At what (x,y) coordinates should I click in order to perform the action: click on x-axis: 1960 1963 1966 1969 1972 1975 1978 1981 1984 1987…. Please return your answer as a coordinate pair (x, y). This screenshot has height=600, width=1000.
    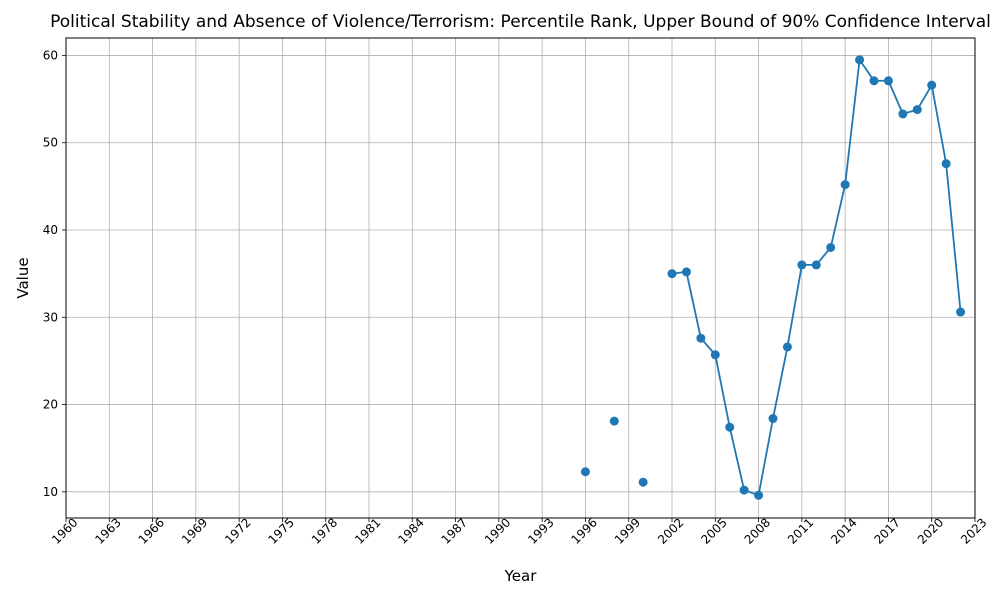
    Looking at the image, I should click on (519, 530).